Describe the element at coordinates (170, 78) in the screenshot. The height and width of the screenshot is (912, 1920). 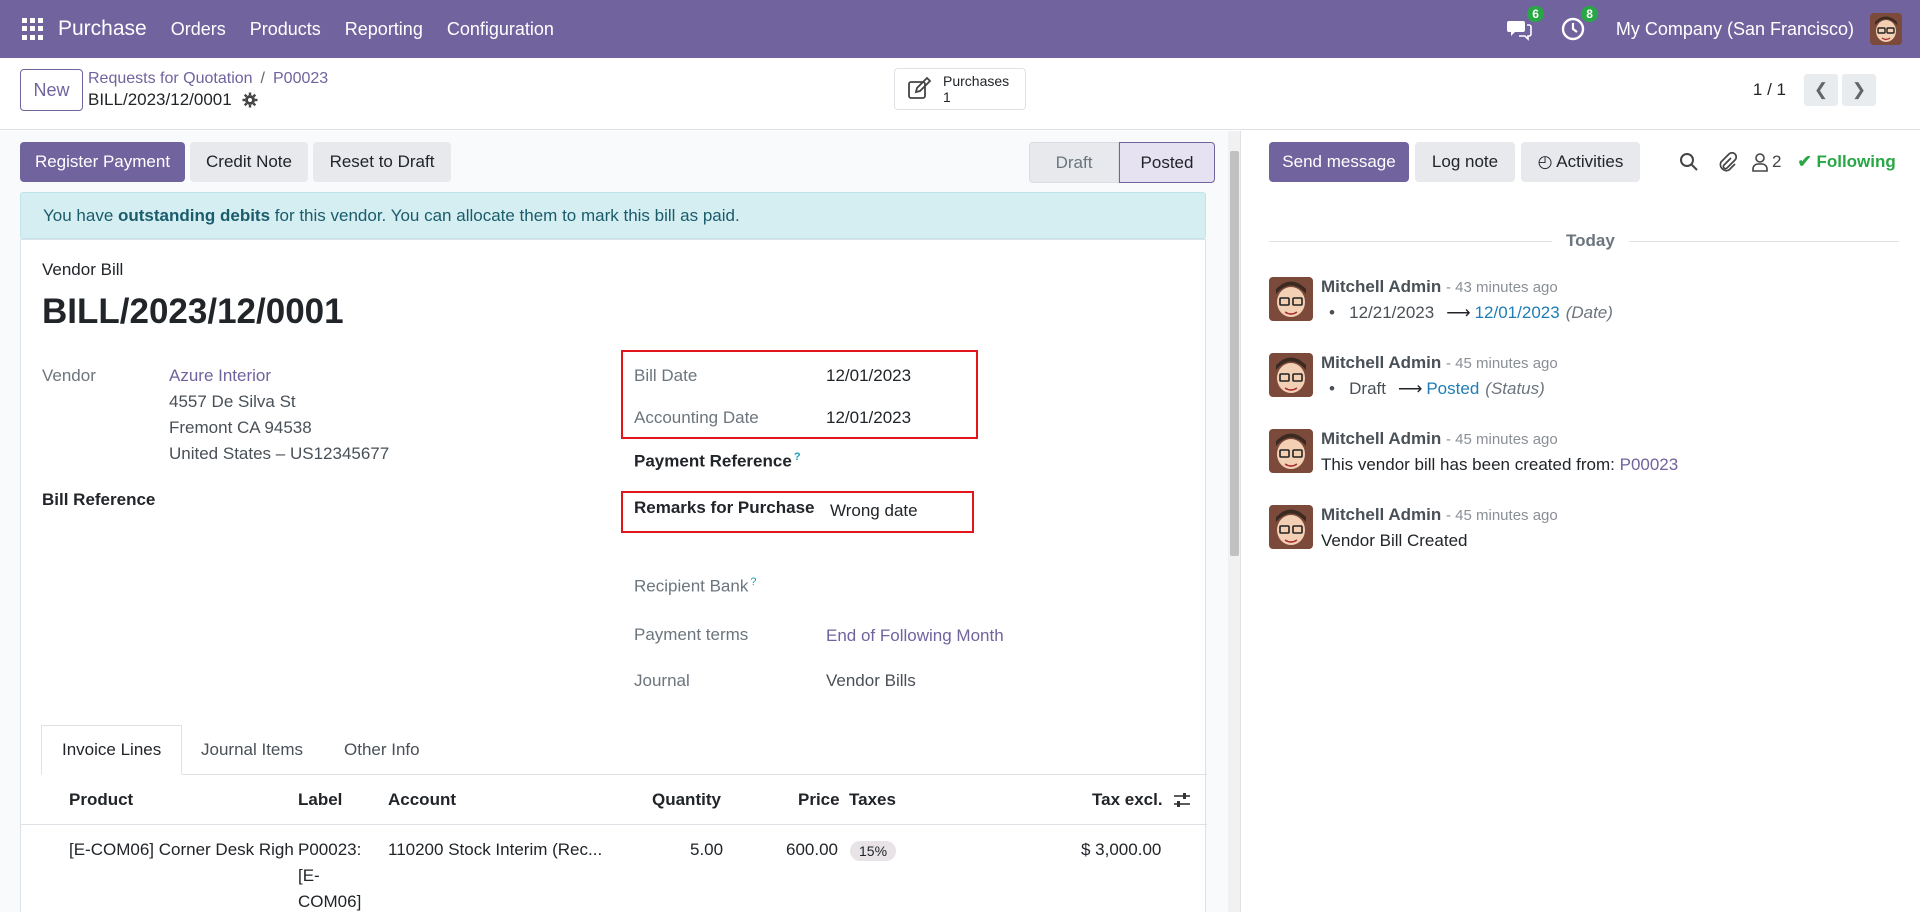
I see `breadcrumb-rfq: Requests for Quotation` at that location.